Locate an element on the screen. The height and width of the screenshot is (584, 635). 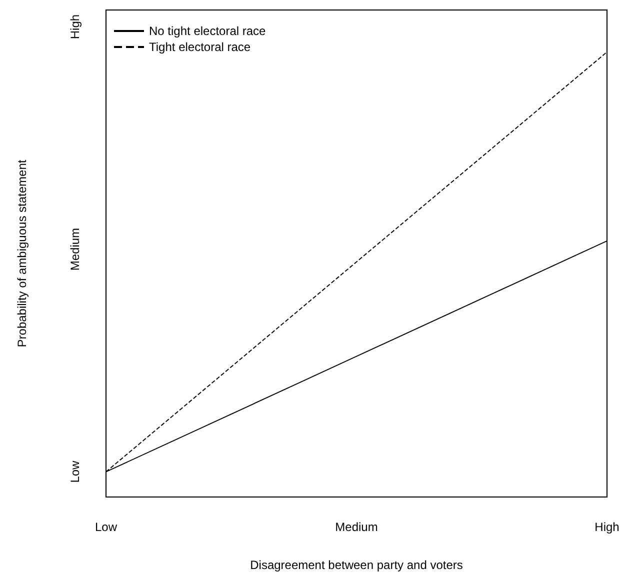
x-tick-label: Medium is located at coordinates (356, 527).